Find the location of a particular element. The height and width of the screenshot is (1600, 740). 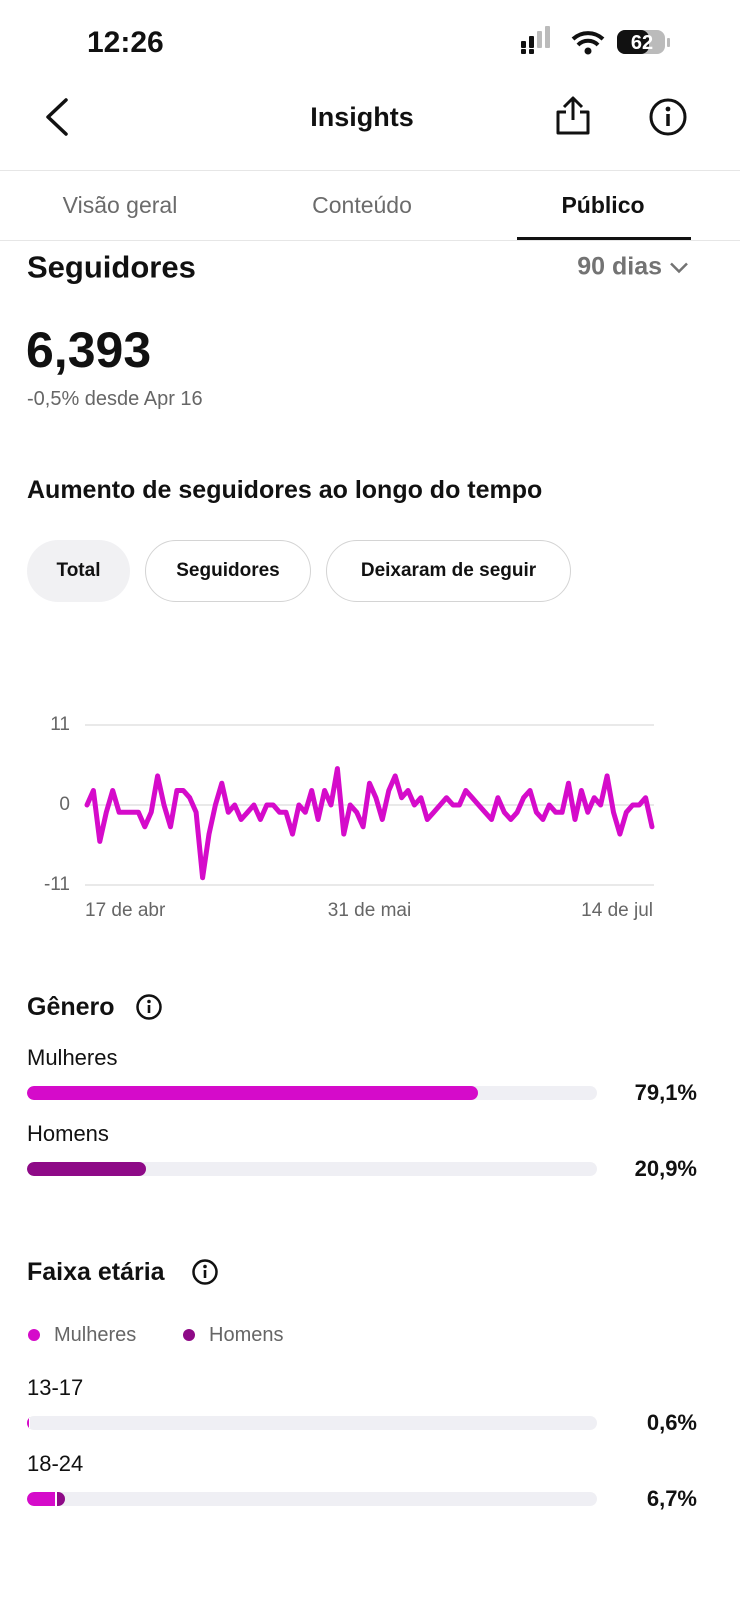

active-tab-indicator is located at coordinates (604, 238).